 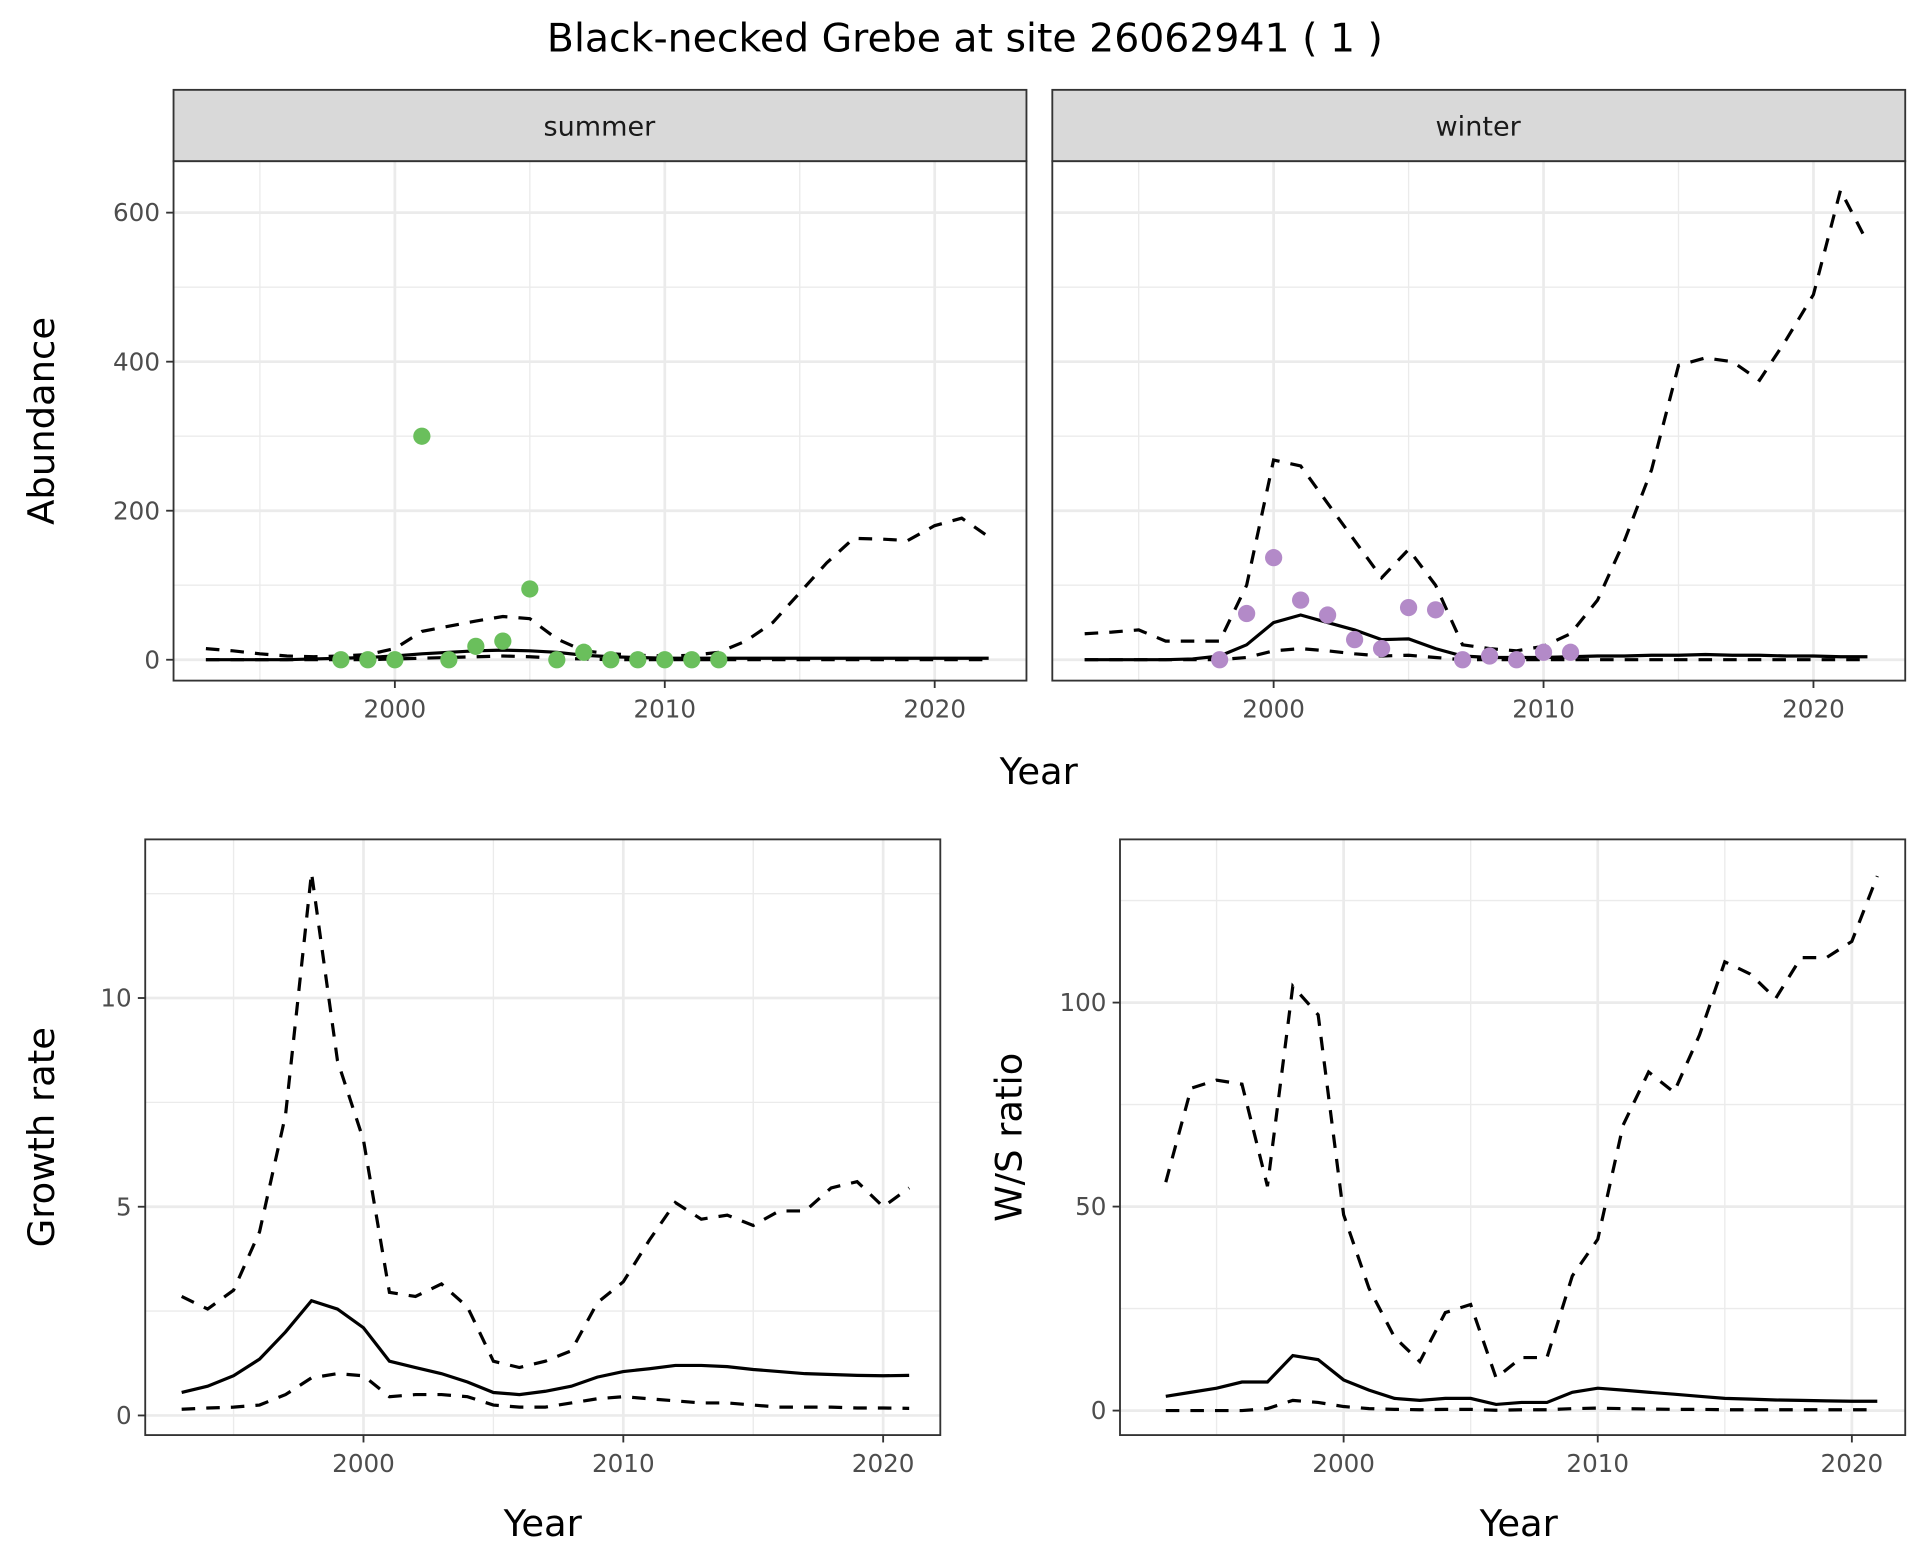 I want to click on strip-summer, so click(x=600, y=125).